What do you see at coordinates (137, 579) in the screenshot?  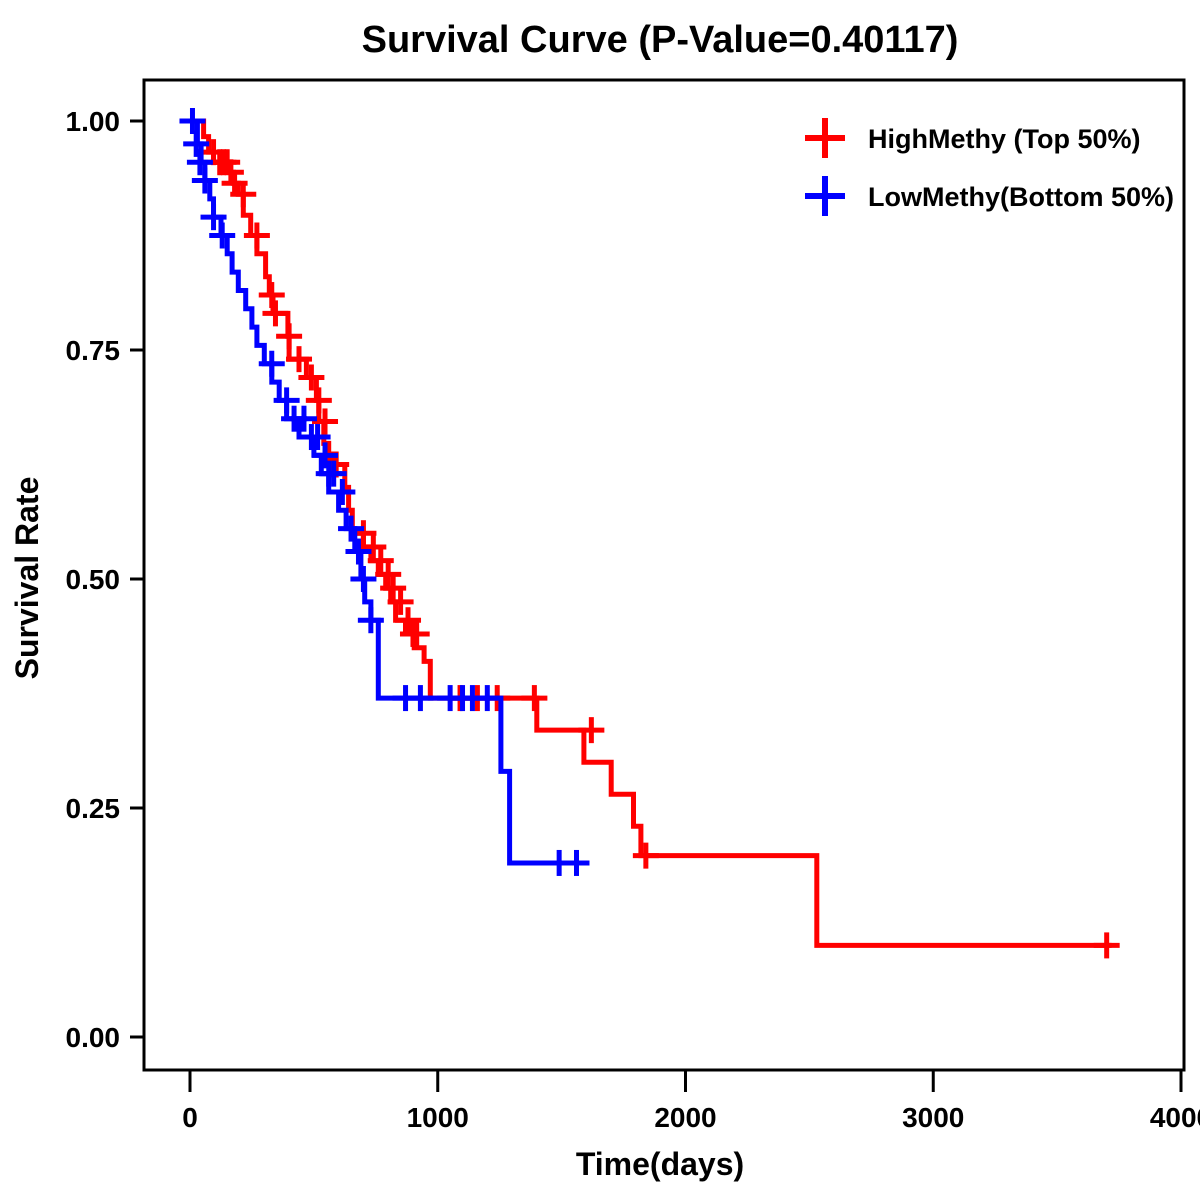 I see `y-axis-ticks` at bounding box center [137, 579].